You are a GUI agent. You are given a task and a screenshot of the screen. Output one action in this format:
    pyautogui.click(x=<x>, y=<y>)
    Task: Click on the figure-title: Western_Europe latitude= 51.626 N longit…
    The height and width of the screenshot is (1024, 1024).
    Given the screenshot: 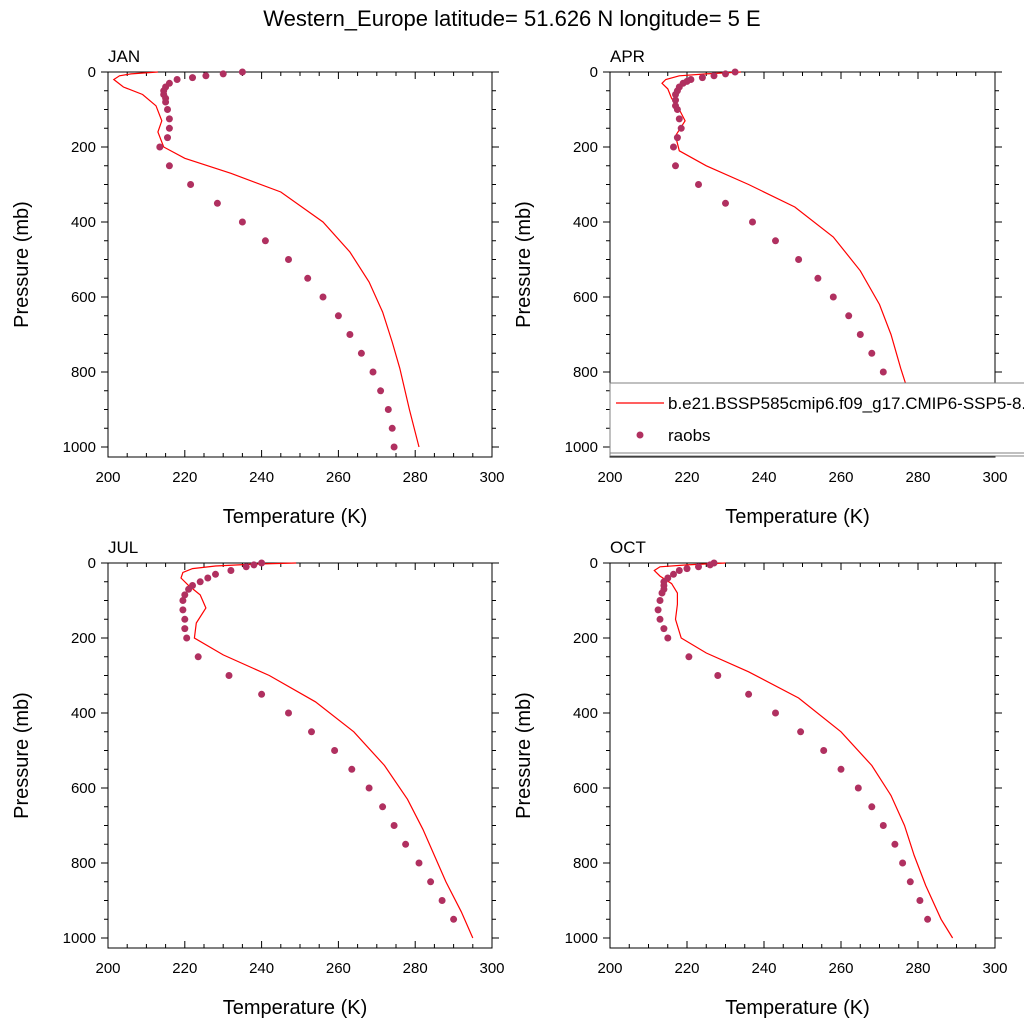 What is the action you would take?
    pyautogui.click(x=511, y=18)
    